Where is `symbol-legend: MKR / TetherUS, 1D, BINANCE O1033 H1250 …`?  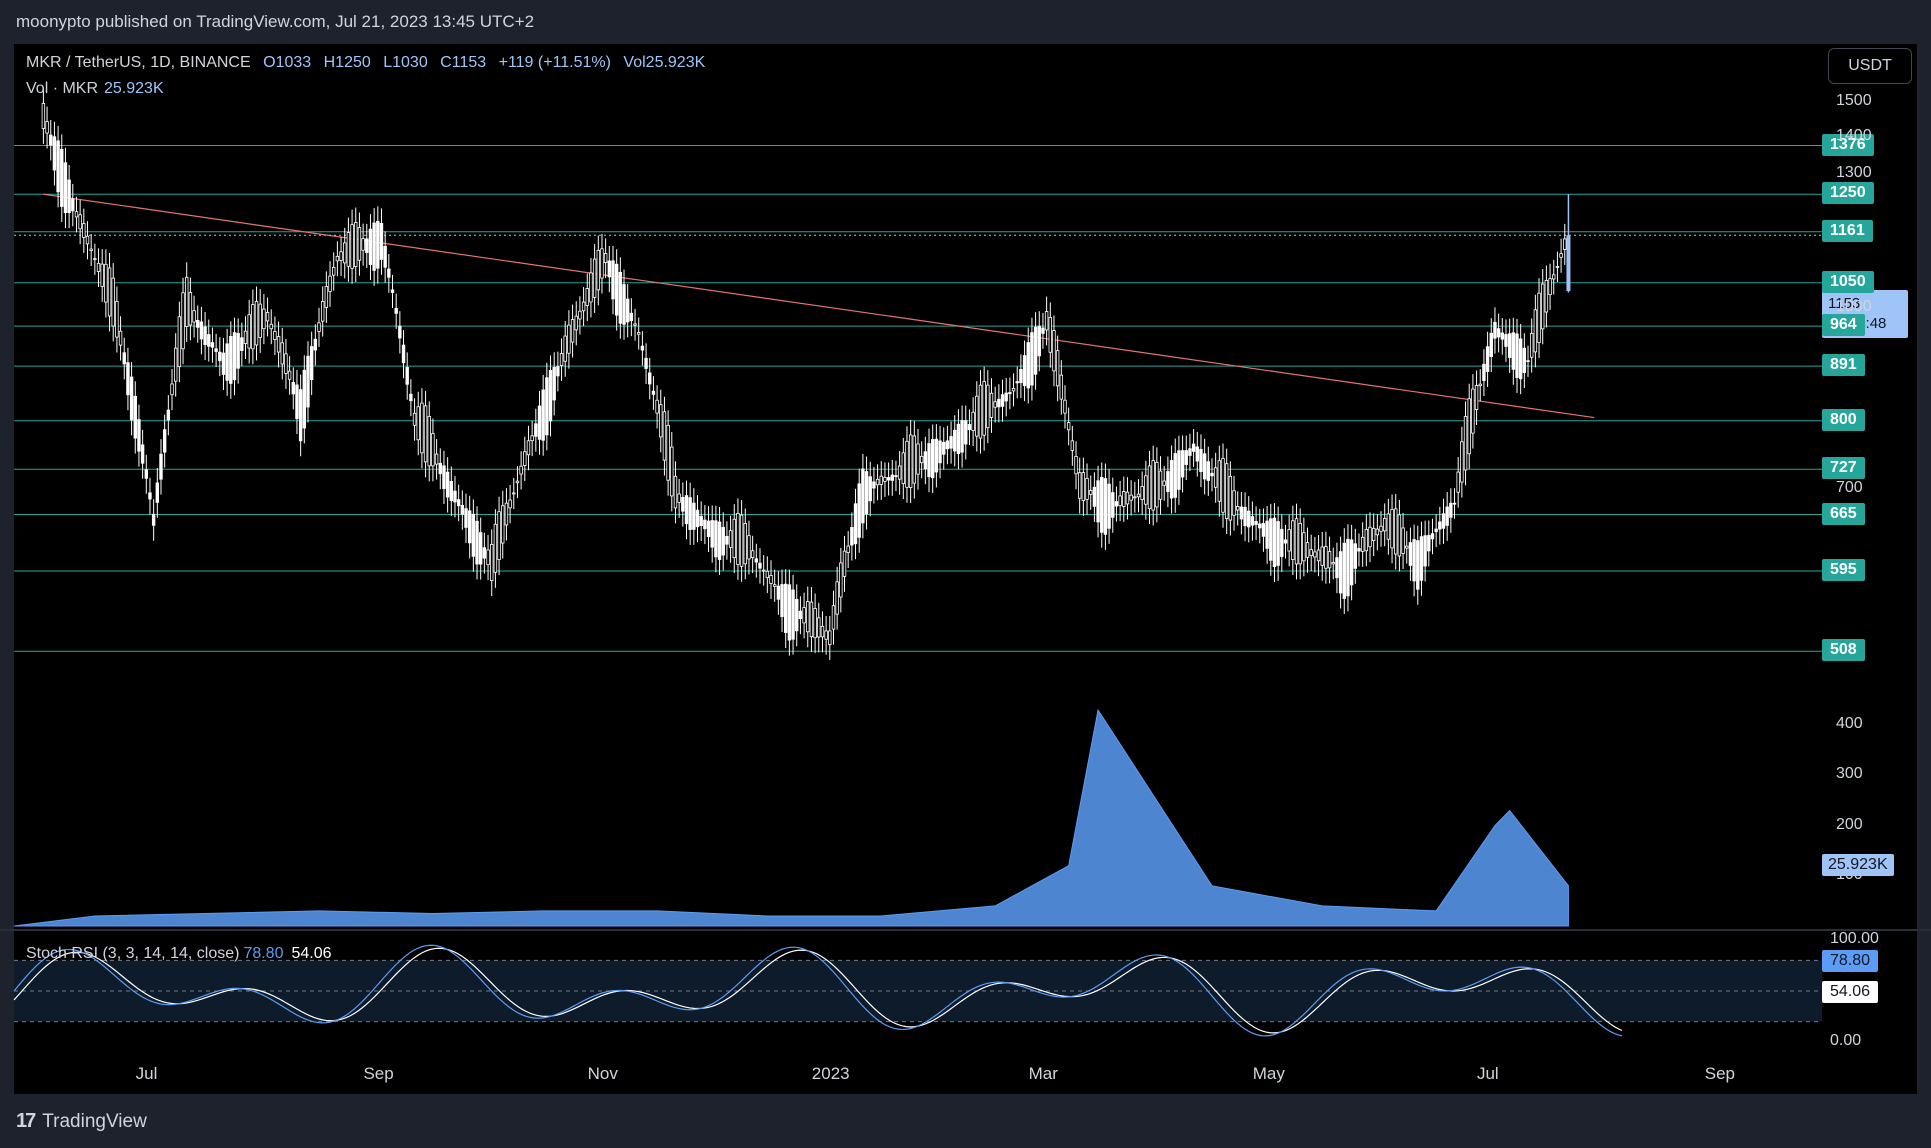
symbol-legend: MKR / TetherUS, 1D, BINANCE O1033 H1250 … is located at coordinates (369, 63).